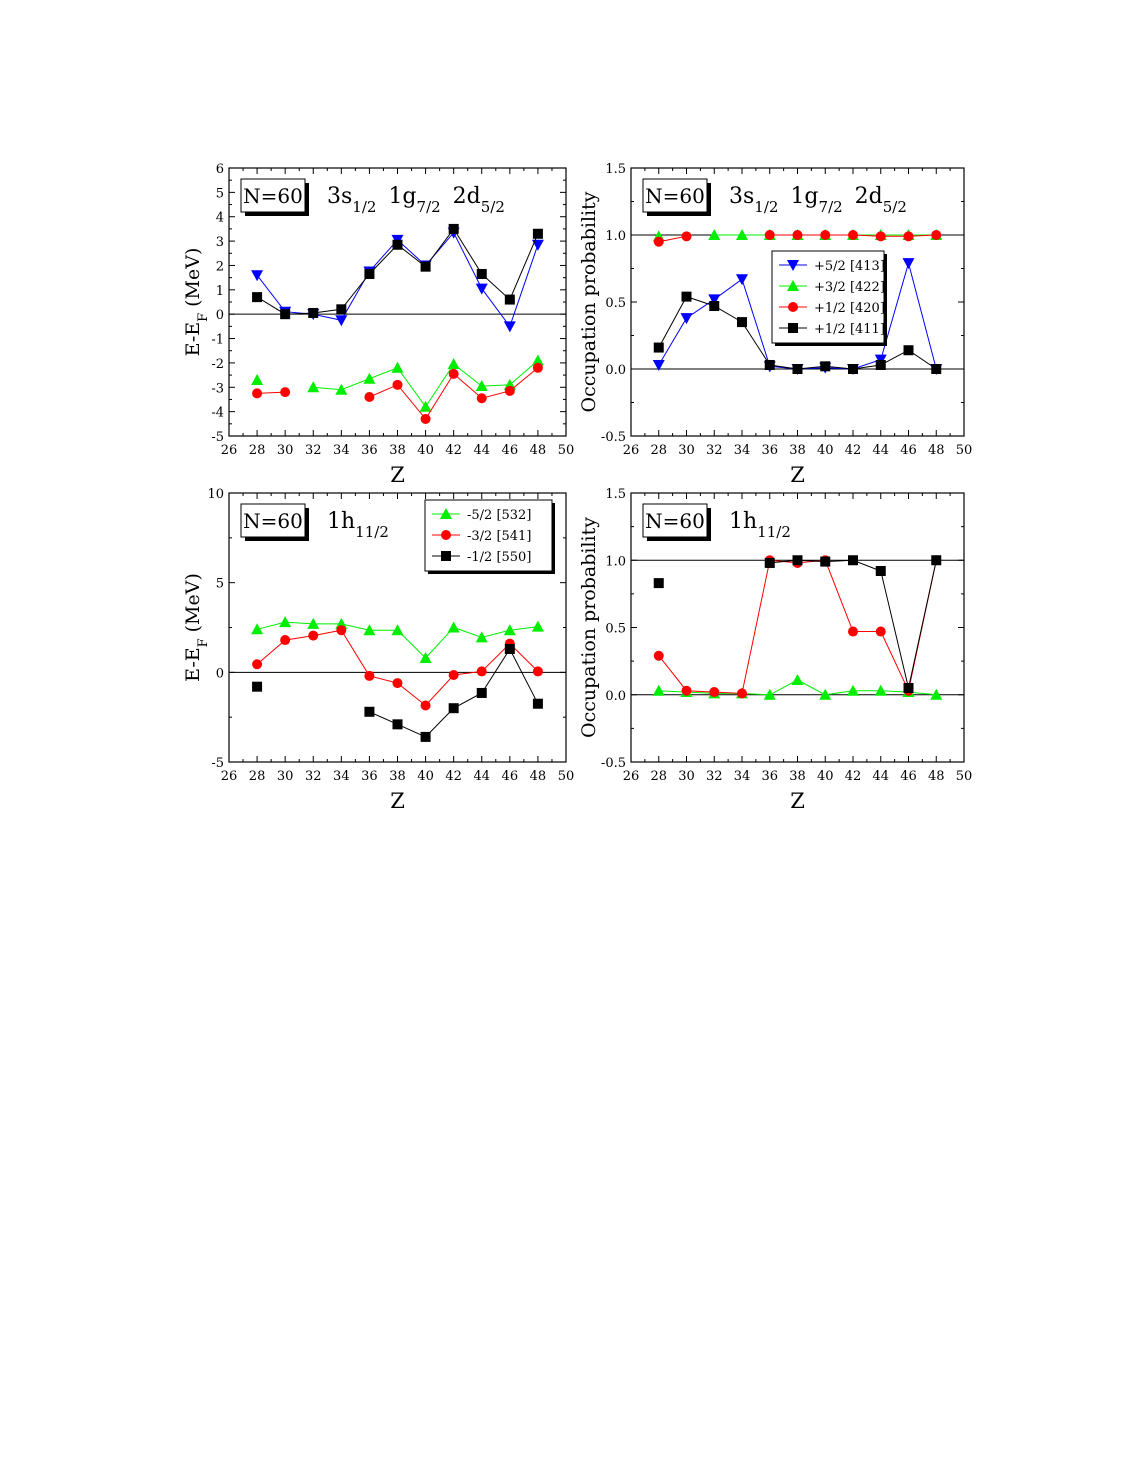 Image resolution: width=1144 pixels, height=1481 pixels. I want to click on x-tick-label: 46, so click(908, 776).